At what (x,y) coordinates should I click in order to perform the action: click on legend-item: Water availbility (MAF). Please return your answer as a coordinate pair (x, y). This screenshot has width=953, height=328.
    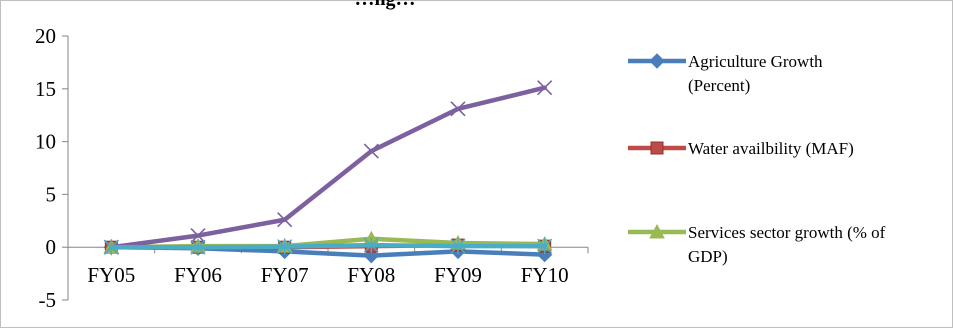
    Looking at the image, I should click on (741, 148).